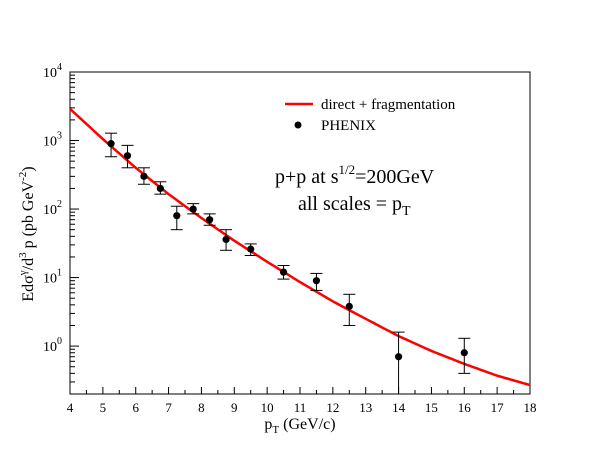  What do you see at coordinates (354, 206) in the screenshot?
I see `annotation-scales: all scales = pT` at bounding box center [354, 206].